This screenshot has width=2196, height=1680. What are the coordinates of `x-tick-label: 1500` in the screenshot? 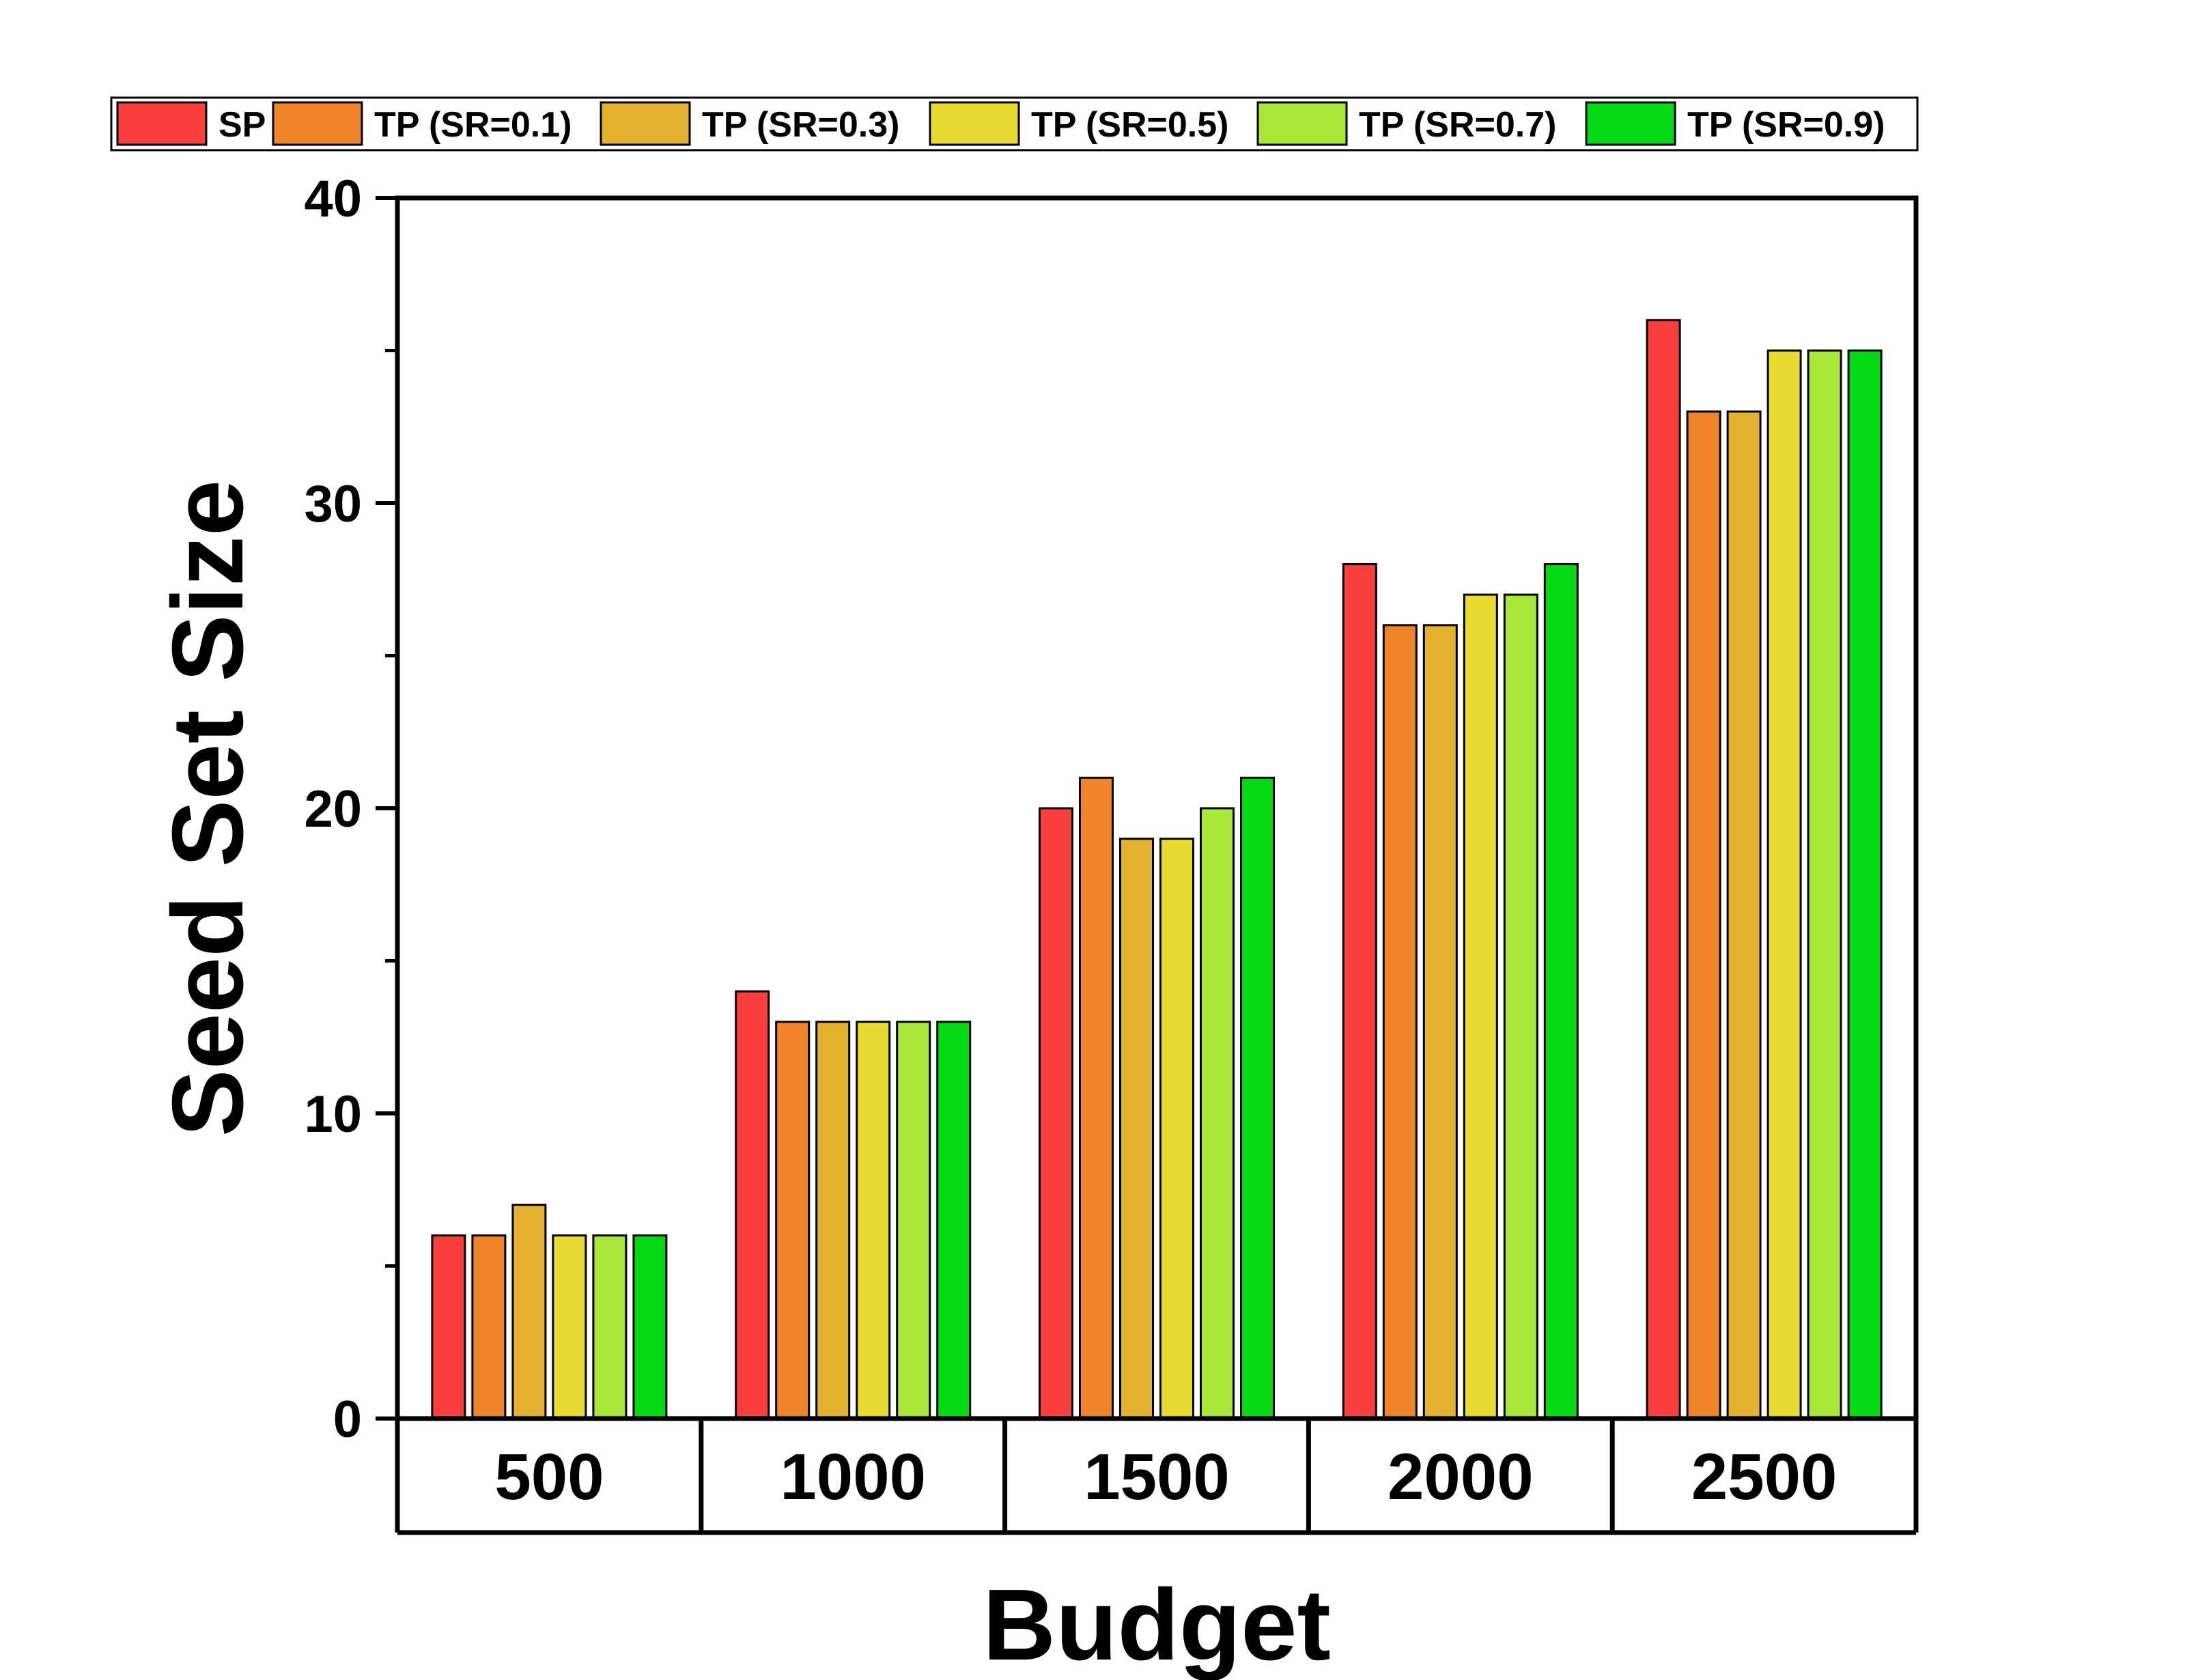 It's located at (1157, 1476).